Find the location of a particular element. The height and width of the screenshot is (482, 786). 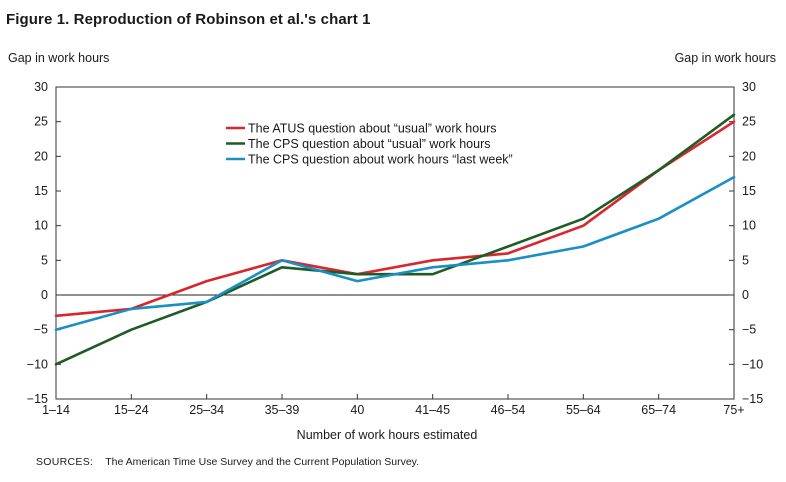

y-tick-label-right: −15 is located at coordinates (752, 399).